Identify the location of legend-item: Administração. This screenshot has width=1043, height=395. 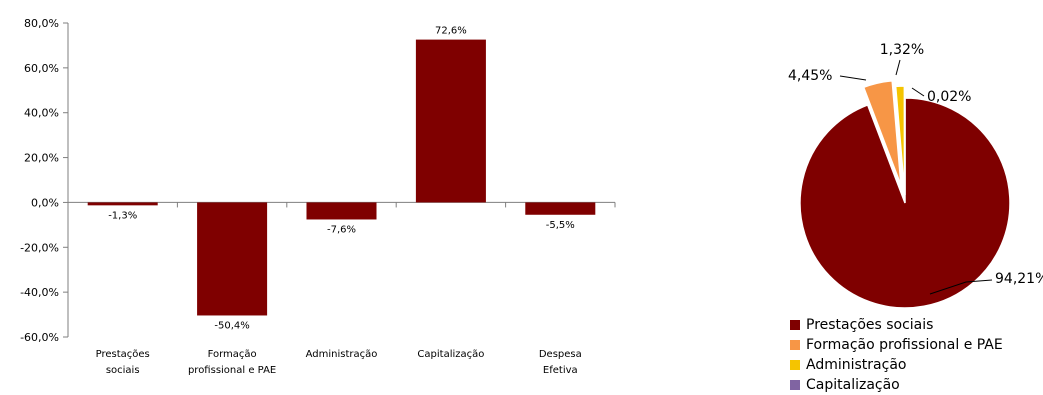
(896, 365).